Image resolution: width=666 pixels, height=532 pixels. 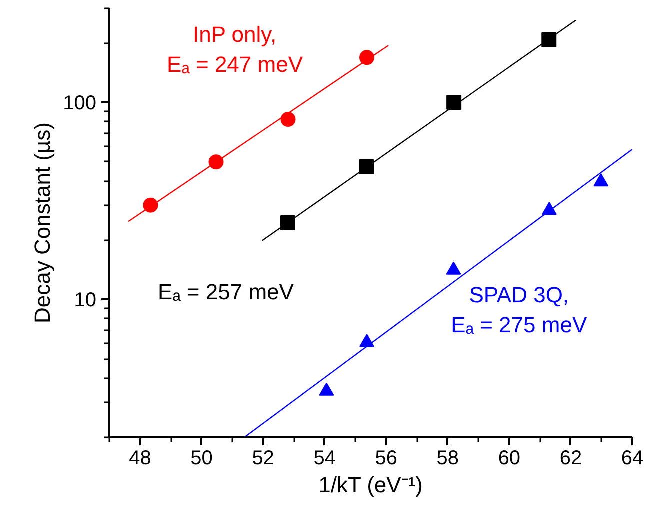 I want to click on series-label: InP only, Eₐ = 247 meV, so click(x=235, y=50).